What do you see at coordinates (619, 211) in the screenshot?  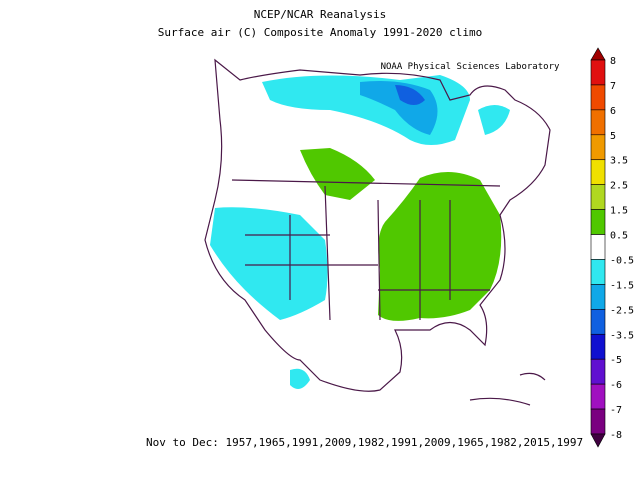 I see `colorbar-label: 1.5` at bounding box center [619, 211].